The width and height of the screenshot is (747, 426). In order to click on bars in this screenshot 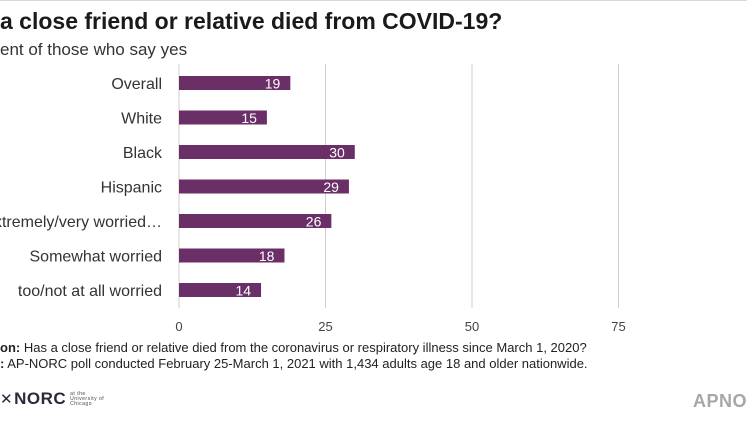, I will do `click(267, 186)`.